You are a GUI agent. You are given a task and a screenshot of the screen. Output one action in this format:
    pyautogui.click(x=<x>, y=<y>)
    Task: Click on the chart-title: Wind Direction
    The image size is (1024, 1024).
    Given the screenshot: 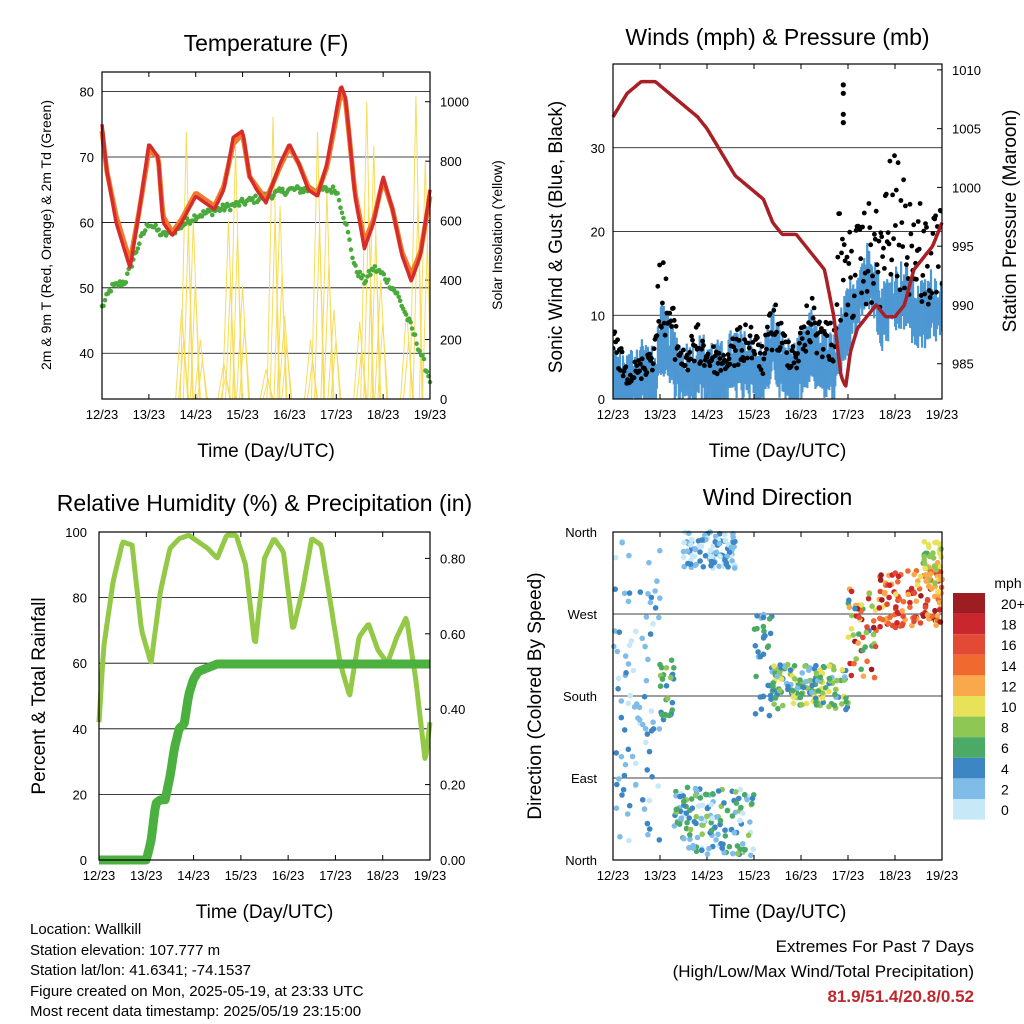 What is the action you would take?
    pyautogui.click(x=778, y=497)
    